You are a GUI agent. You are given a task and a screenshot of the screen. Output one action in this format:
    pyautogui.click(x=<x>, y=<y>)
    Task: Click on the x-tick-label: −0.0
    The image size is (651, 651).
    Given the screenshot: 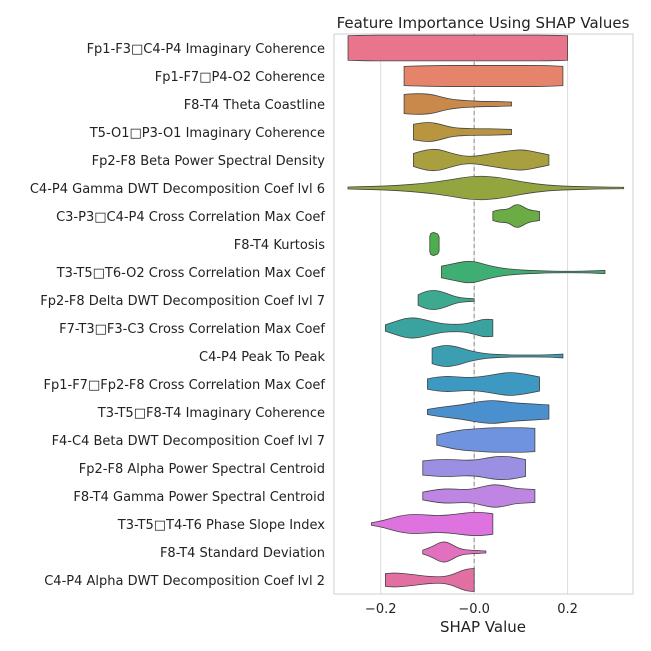 What is the action you would take?
    pyautogui.click(x=474, y=609)
    